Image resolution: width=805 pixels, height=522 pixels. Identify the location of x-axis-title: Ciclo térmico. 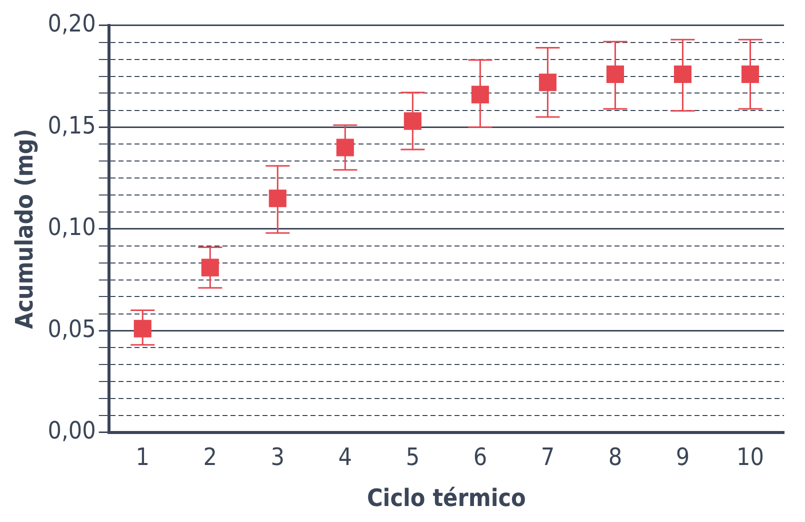
(446, 498).